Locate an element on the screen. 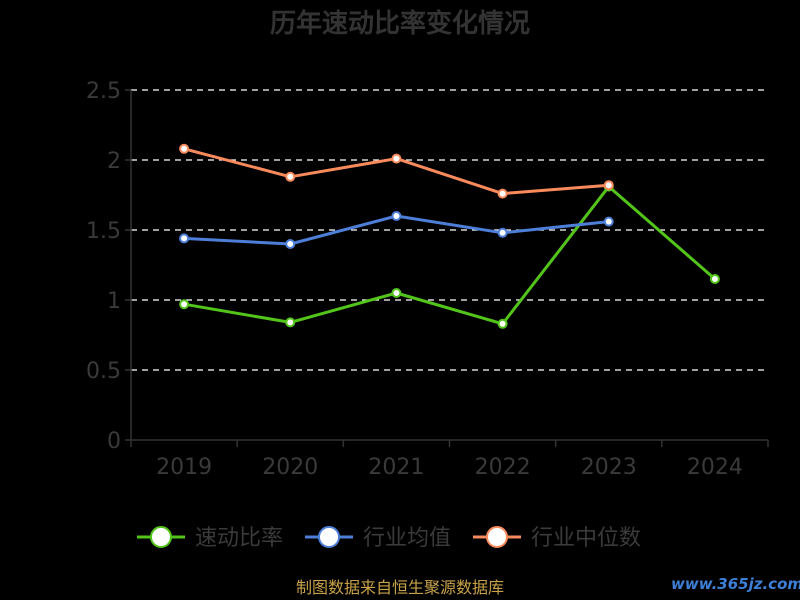 This screenshot has width=800, height=600. x-tick-label: 2019 is located at coordinates (184, 467).